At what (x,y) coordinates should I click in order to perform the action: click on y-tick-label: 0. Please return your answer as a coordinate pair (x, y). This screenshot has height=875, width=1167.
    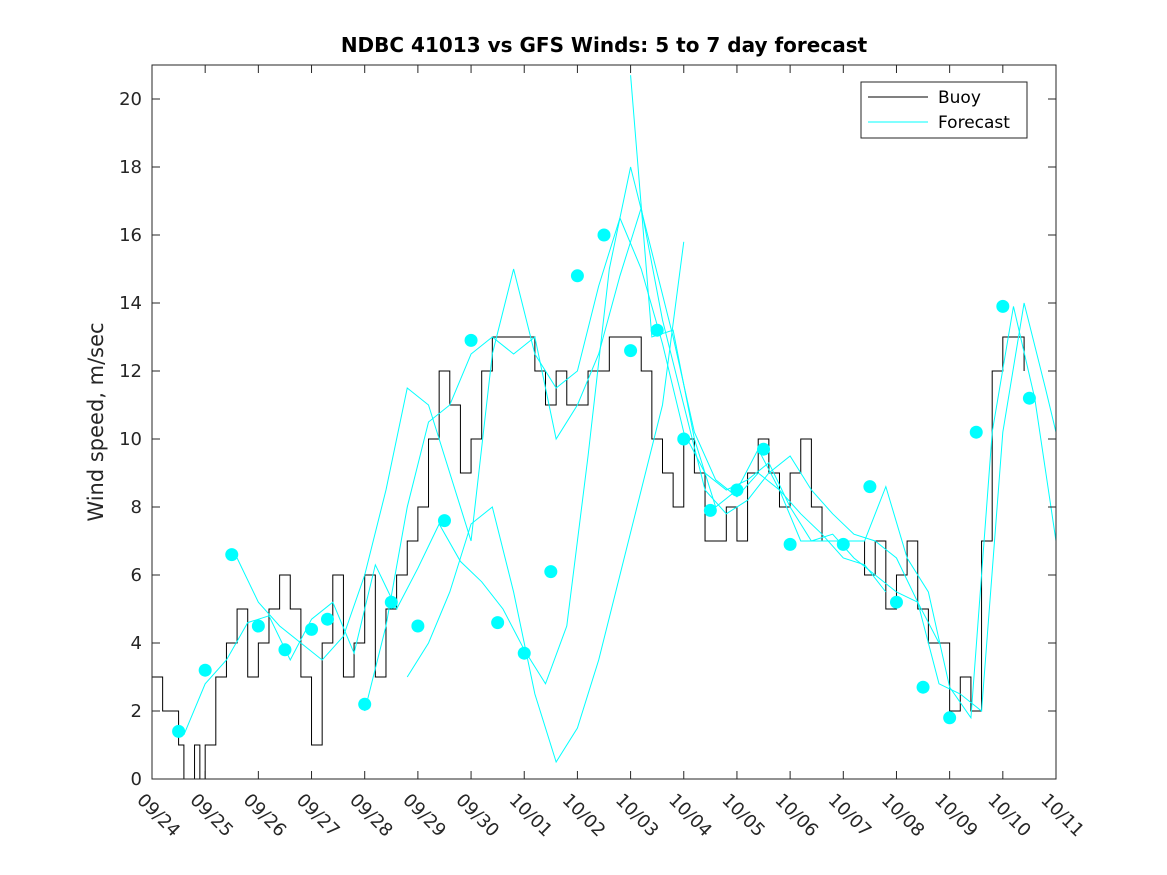
    Looking at the image, I should click on (136, 779).